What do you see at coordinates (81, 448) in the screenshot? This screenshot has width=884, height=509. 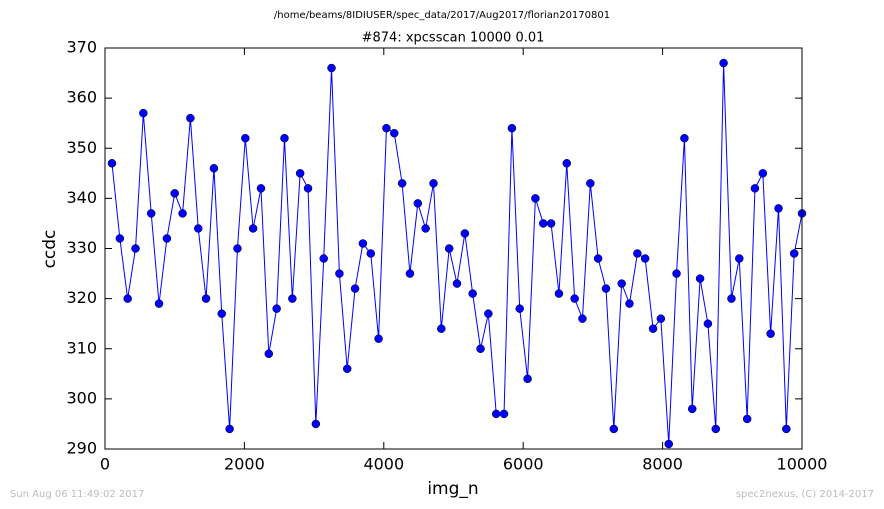 I see `y-tick-label: 290` at bounding box center [81, 448].